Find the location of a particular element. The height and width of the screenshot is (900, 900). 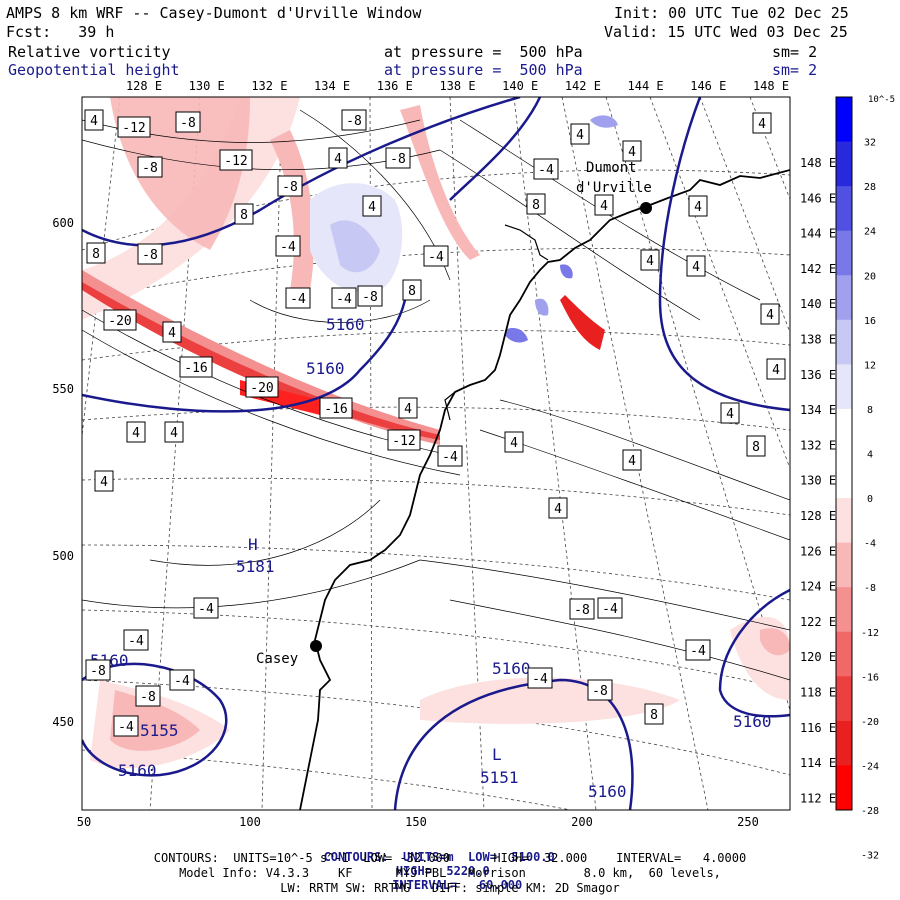

right-latitude-label: 114 E is located at coordinates (818, 763).